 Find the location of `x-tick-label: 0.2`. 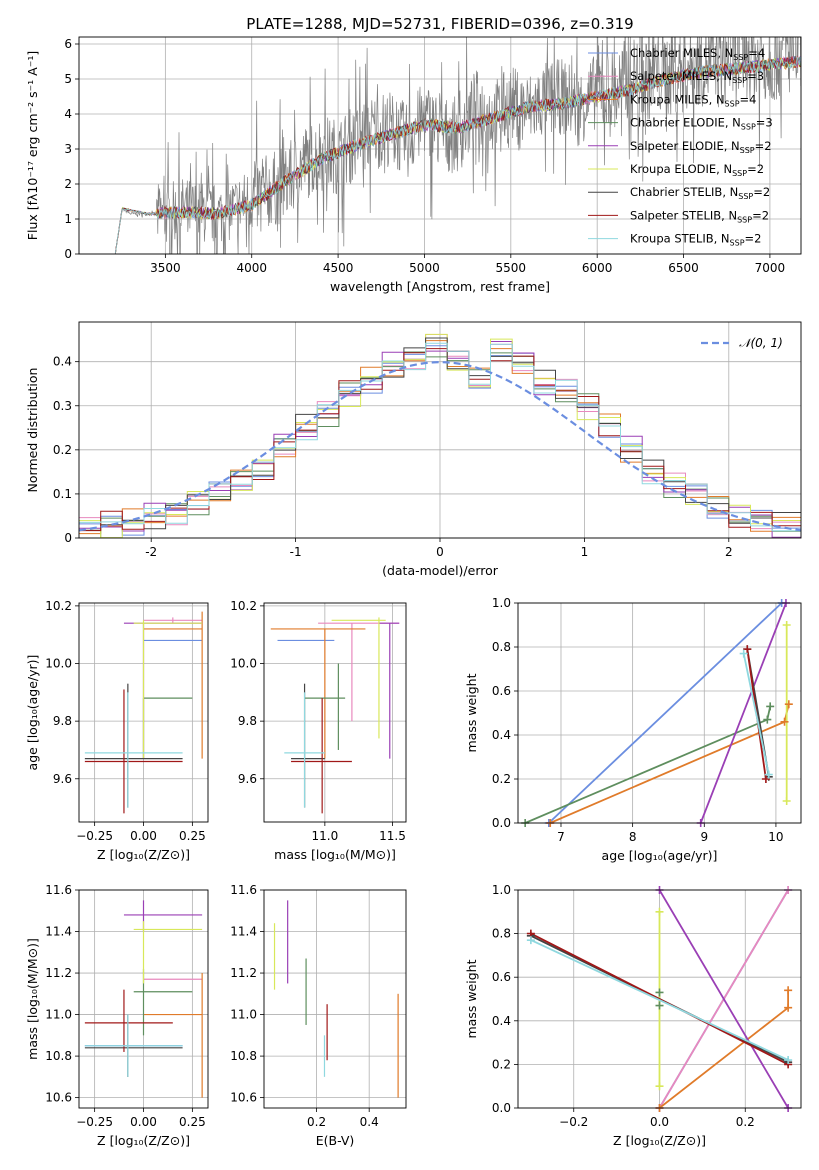

x-tick-label: 0.2 is located at coordinates (316, 1122).